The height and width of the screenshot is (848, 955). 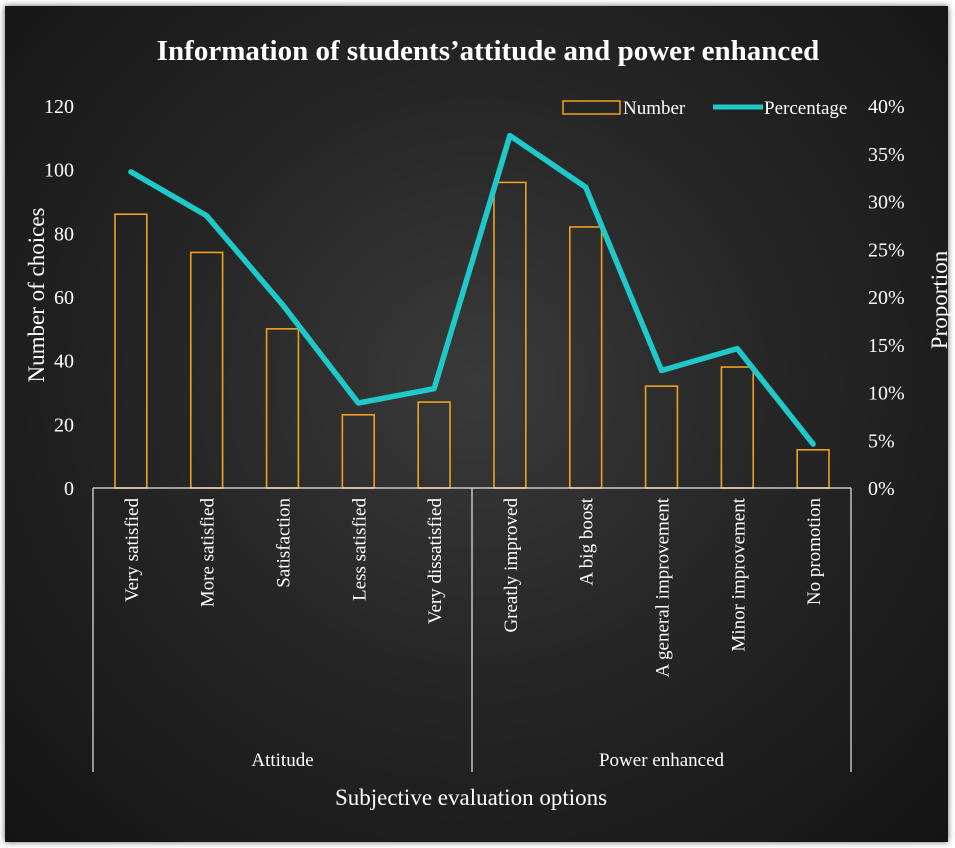 What do you see at coordinates (59, 171) in the screenshot?
I see `y-tick-label: 100` at bounding box center [59, 171].